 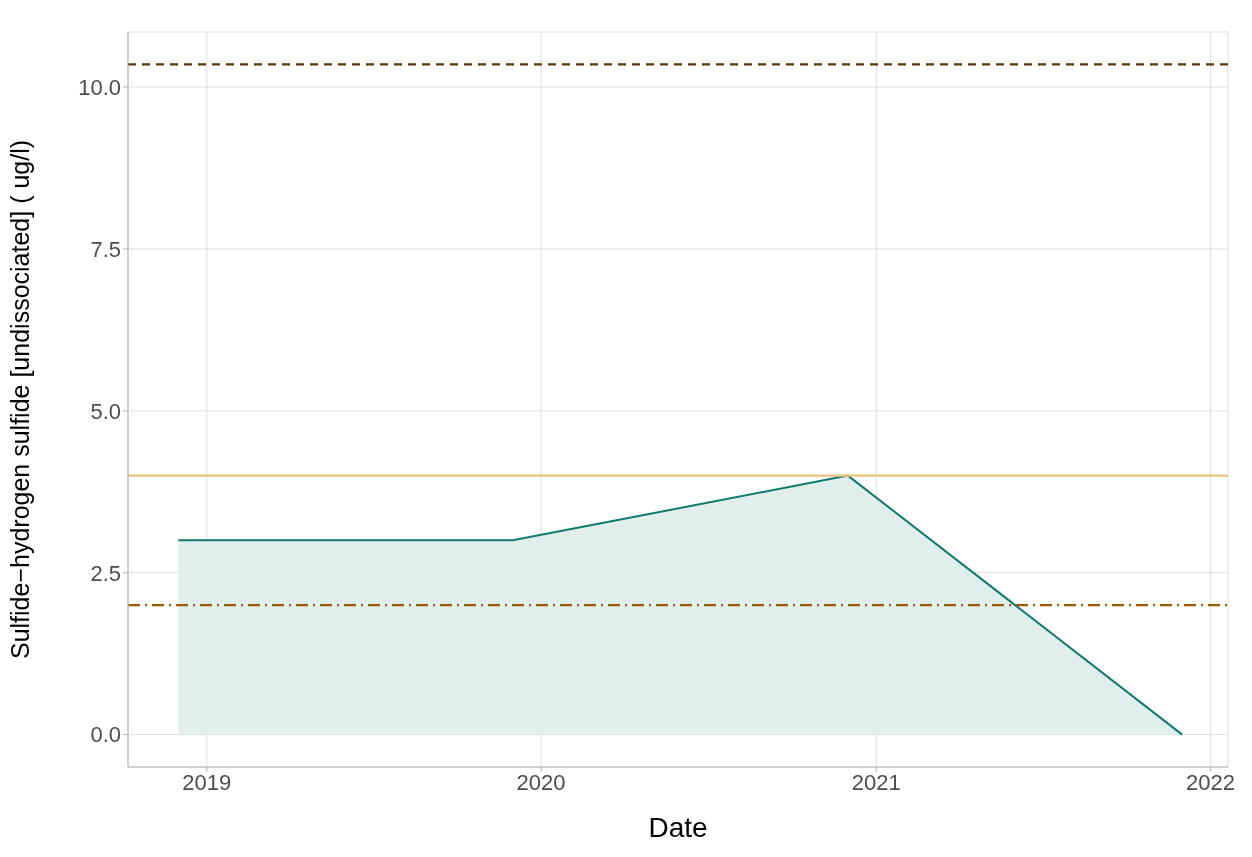 I want to click on x-tick-label: 2019, so click(x=207, y=782).